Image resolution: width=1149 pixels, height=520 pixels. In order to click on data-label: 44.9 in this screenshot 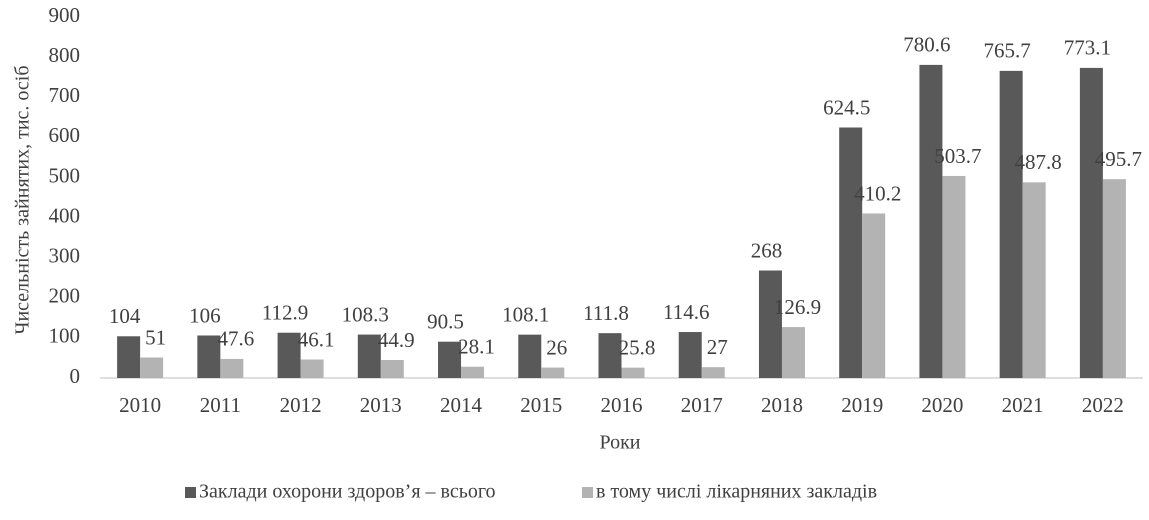, I will do `click(396, 340)`.